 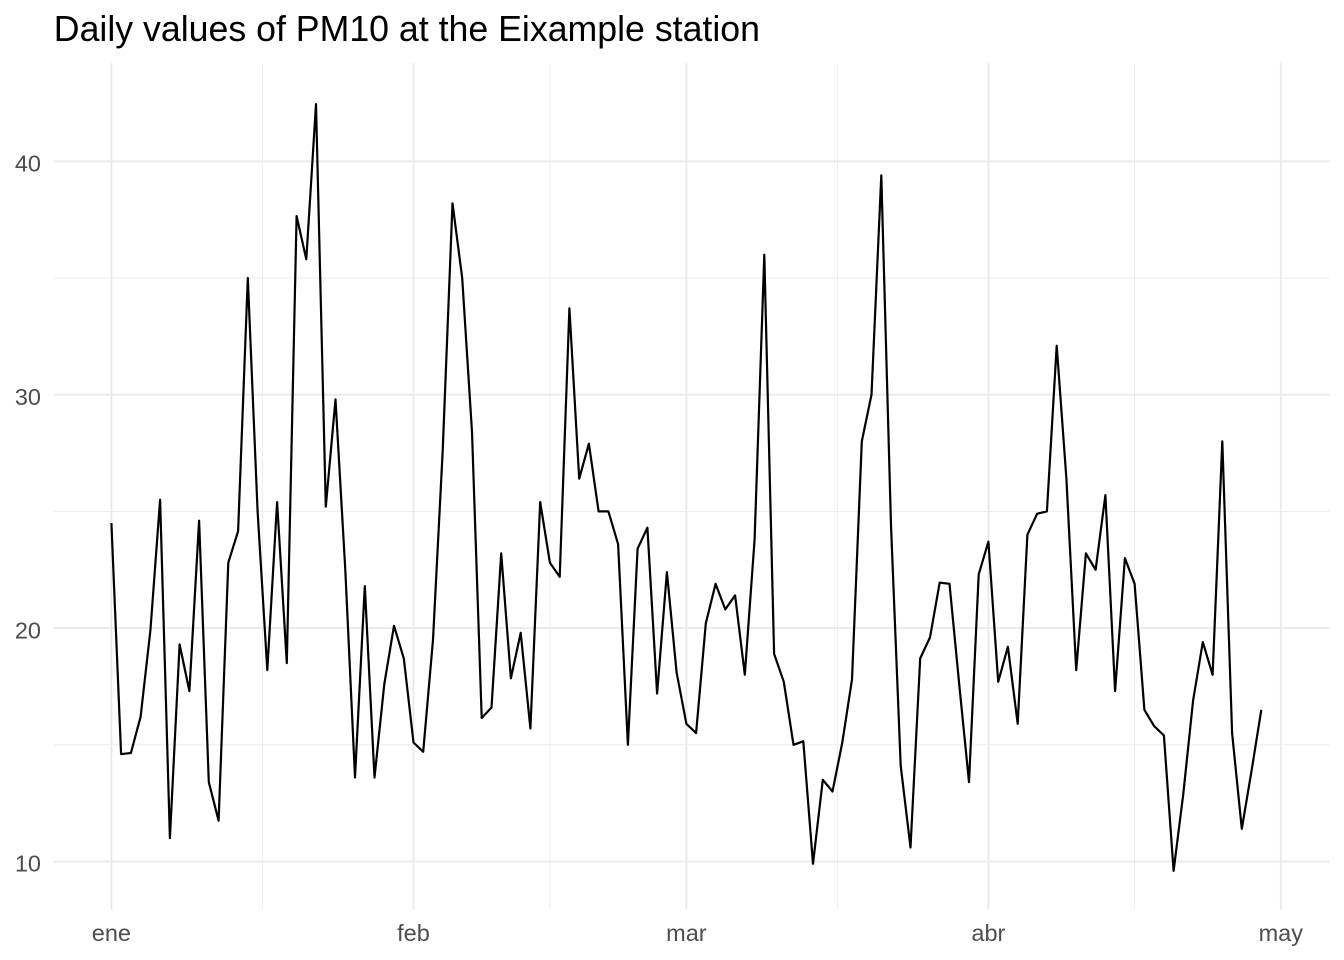 What do you see at coordinates (686, 933) in the screenshot?
I see `svg-text: mar` at bounding box center [686, 933].